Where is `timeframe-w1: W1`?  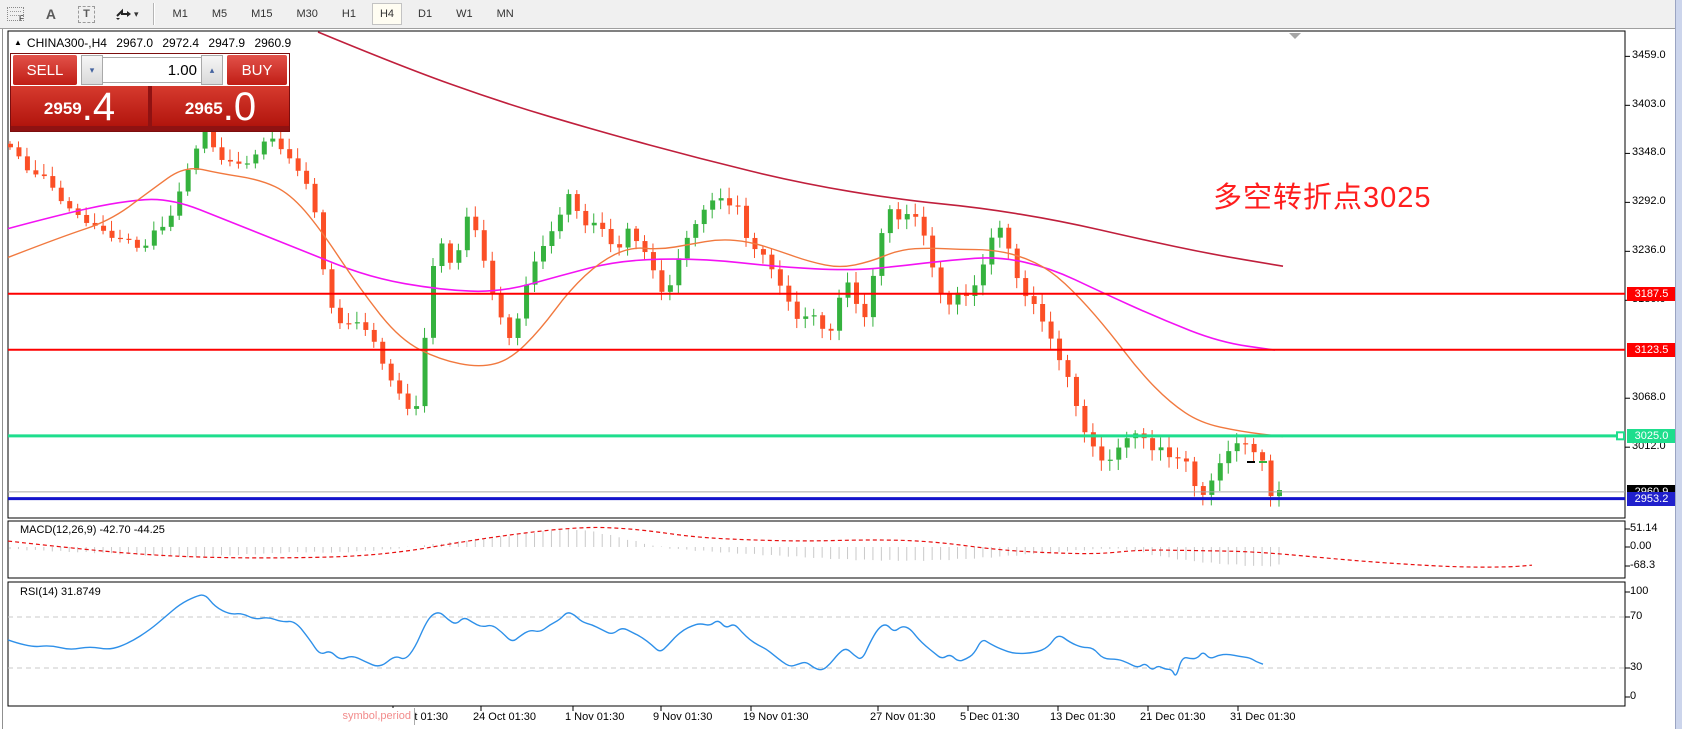 timeframe-w1: W1 is located at coordinates (464, 14).